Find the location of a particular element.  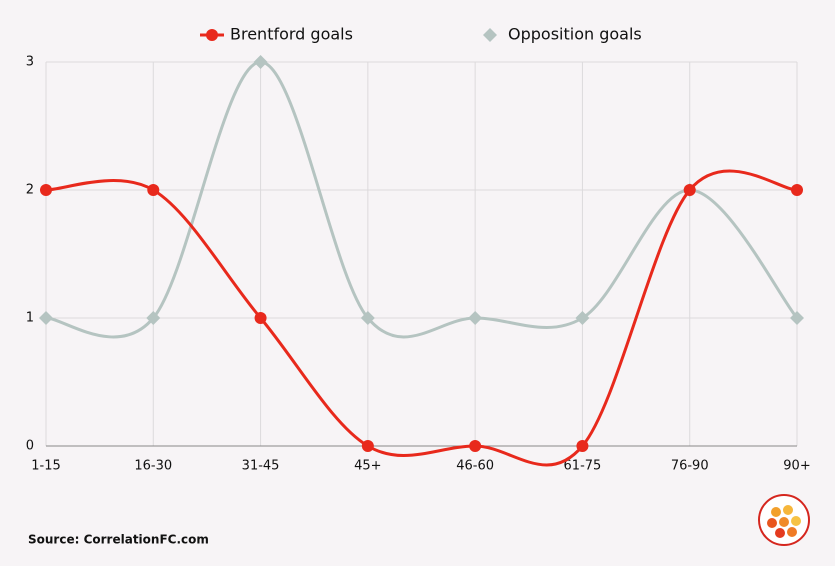

y-tick-label: 2 is located at coordinates (30, 190).